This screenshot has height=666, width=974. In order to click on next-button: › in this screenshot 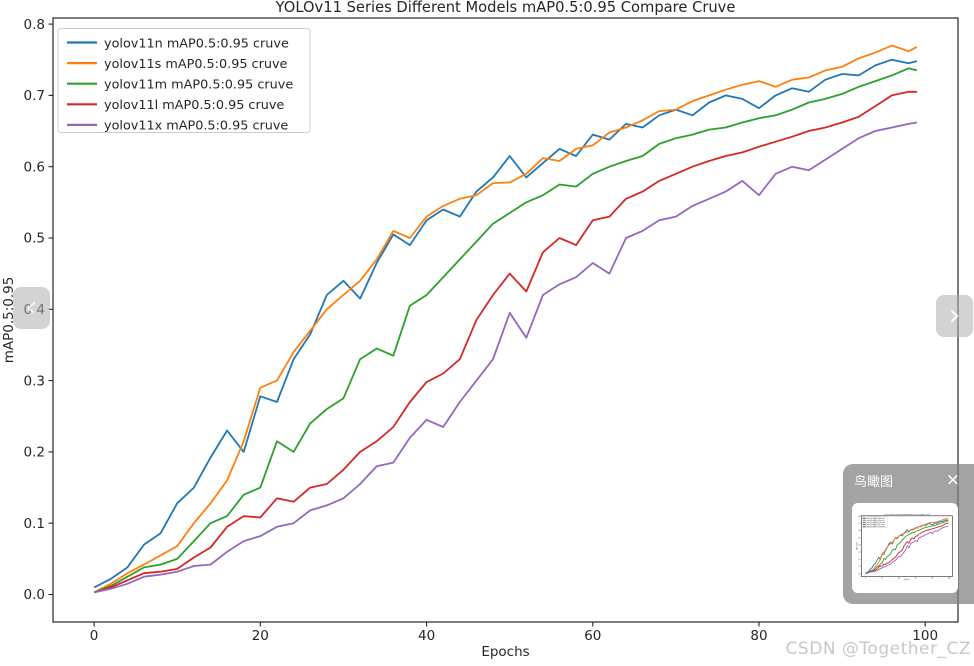, I will do `click(954, 316)`.